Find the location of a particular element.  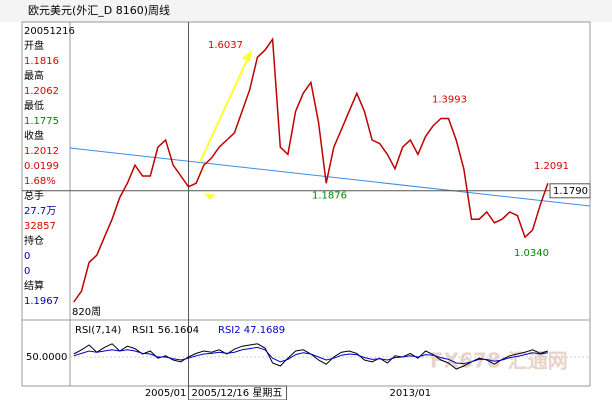

annotation: 1.1876 is located at coordinates (329, 196).